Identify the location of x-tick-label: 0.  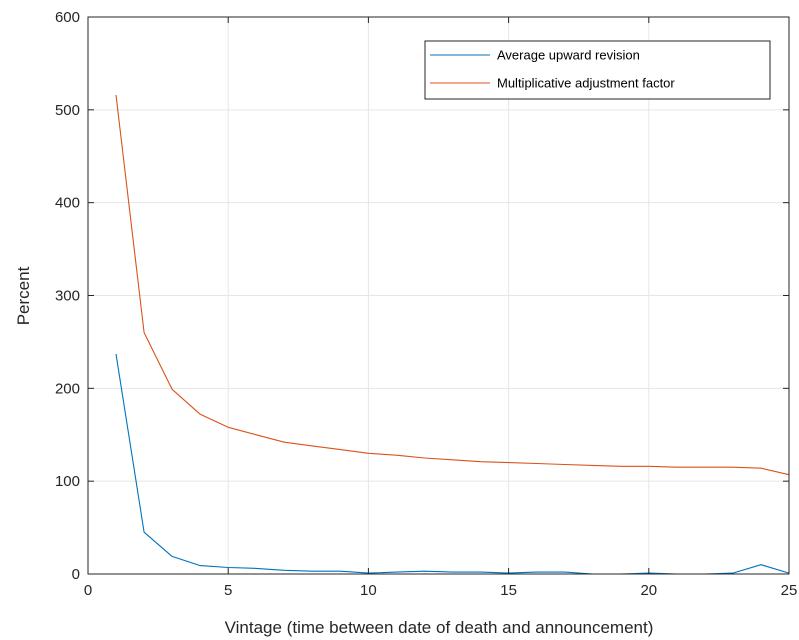
(88, 590).